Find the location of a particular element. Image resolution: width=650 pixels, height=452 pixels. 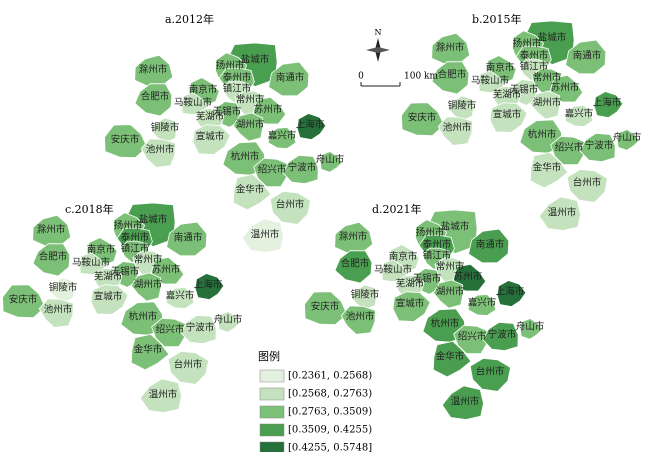

city-label: 金华市 is located at coordinates (148, 350).